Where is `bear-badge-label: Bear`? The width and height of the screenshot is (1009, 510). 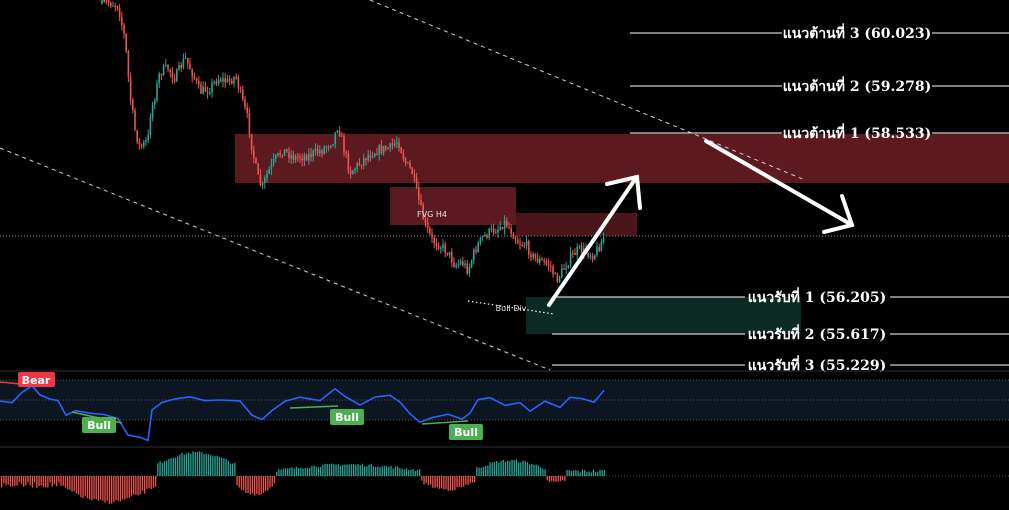
bear-badge-label: Bear is located at coordinates (36, 380).